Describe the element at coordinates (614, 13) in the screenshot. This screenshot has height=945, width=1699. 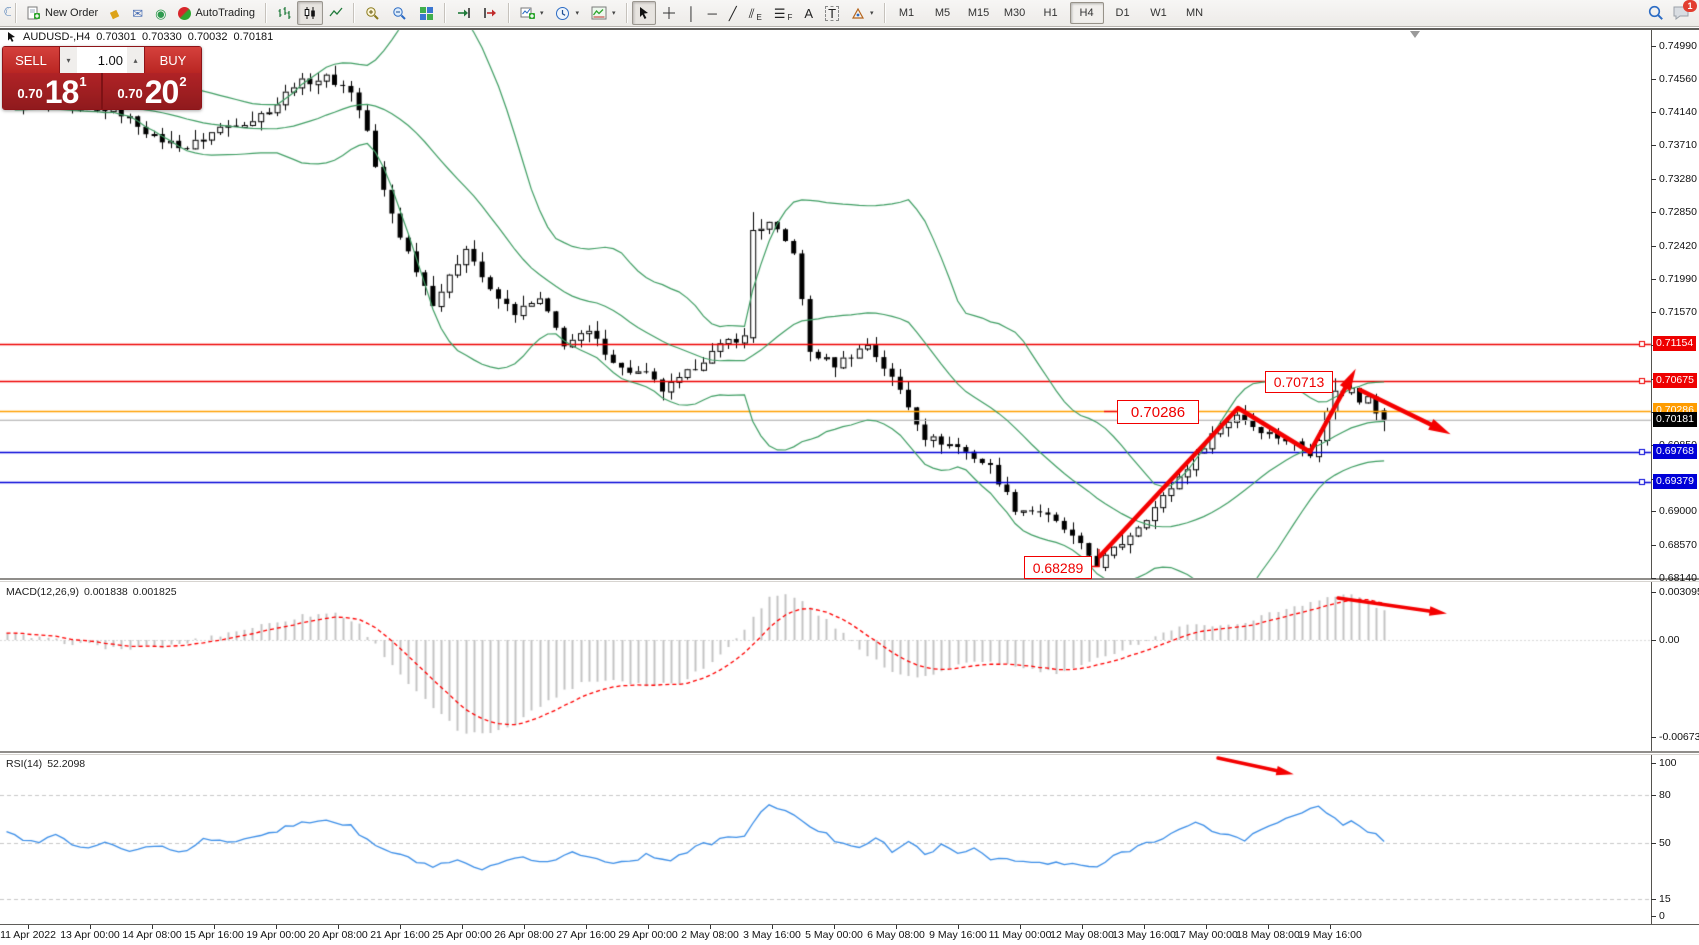
I see `indicators-dropdown-caret: ▾` at that location.